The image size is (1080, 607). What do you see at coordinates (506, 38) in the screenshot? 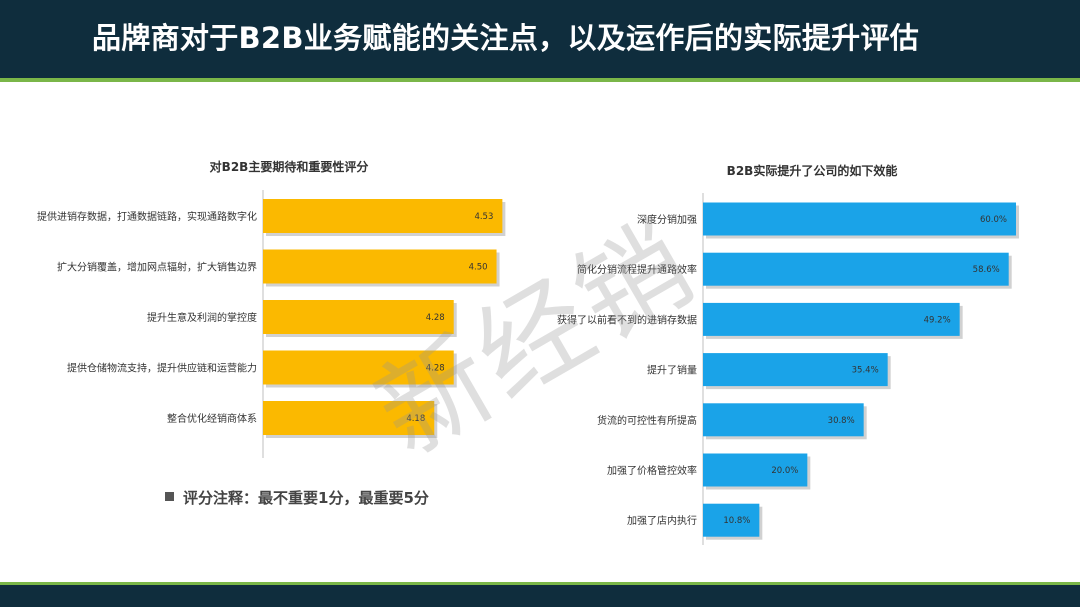
I see `page-title: 品牌商对于B2B业务赋能的关注点，以及运作后的实际提升评估` at bounding box center [506, 38].